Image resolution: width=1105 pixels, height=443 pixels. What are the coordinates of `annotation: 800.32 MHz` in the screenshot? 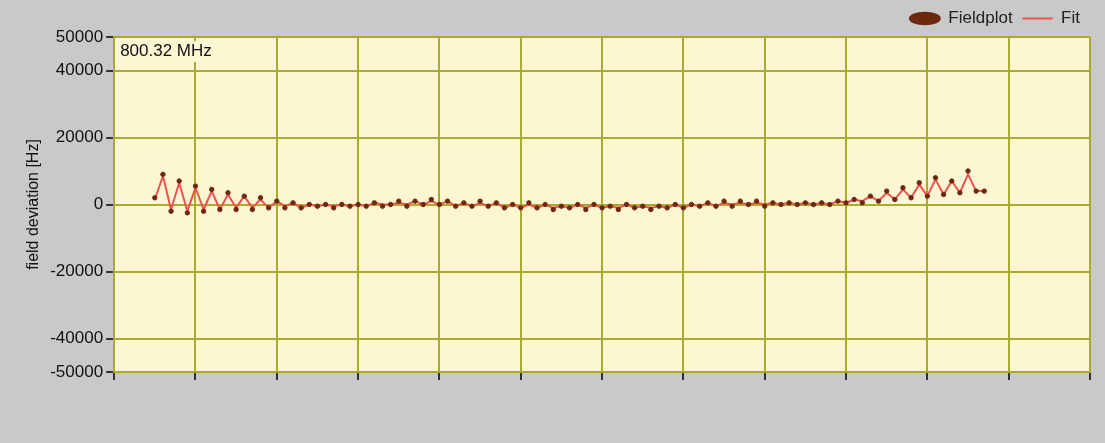 It's located at (166, 51).